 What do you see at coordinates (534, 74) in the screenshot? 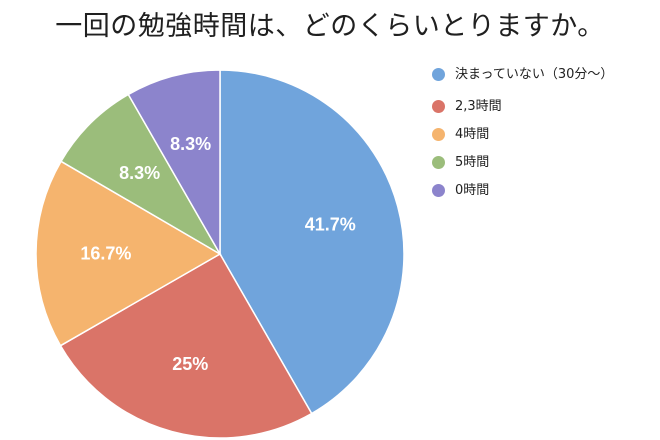
I see `legend-label: 決まっていない（30分〜）` at bounding box center [534, 74].